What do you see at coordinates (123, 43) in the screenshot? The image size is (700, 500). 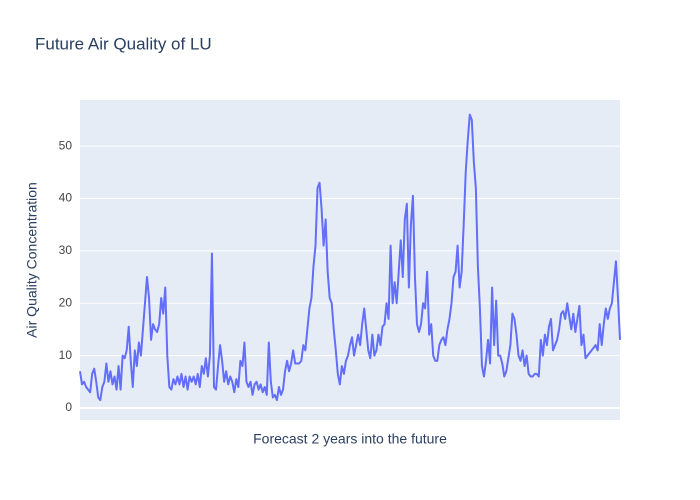 I see `chart-title: Future Air Quality of LU` at bounding box center [123, 43].